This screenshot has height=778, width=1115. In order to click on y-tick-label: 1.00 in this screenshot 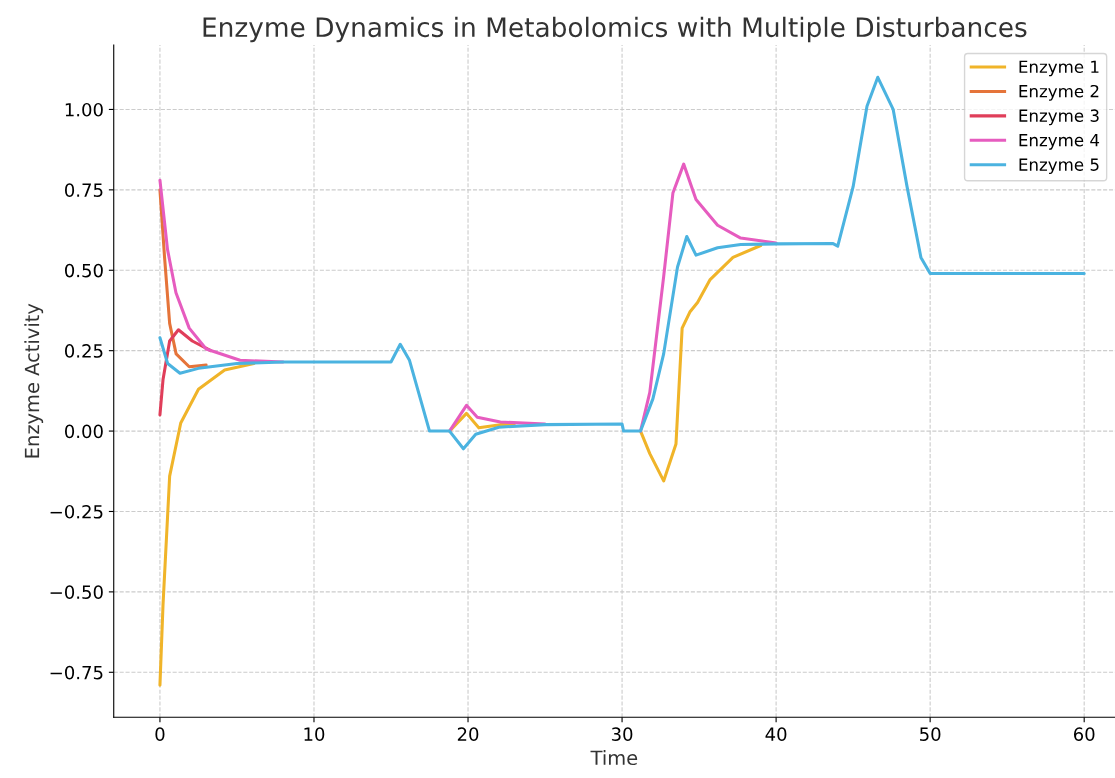, I will do `click(84, 109)`.